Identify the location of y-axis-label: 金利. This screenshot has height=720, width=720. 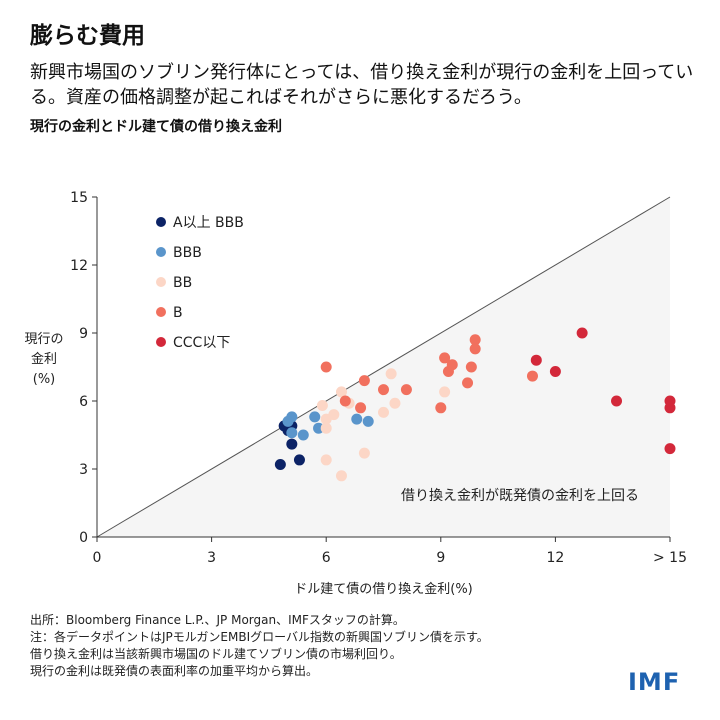
(44, 359).